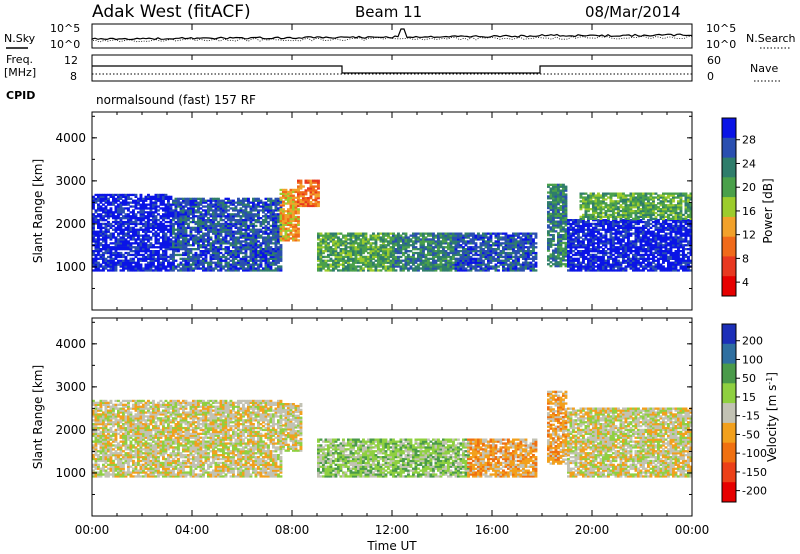 The width and height of the screenshot is (800, 554). I want to click on power-ytick-label: 3000, so click(70, 181).